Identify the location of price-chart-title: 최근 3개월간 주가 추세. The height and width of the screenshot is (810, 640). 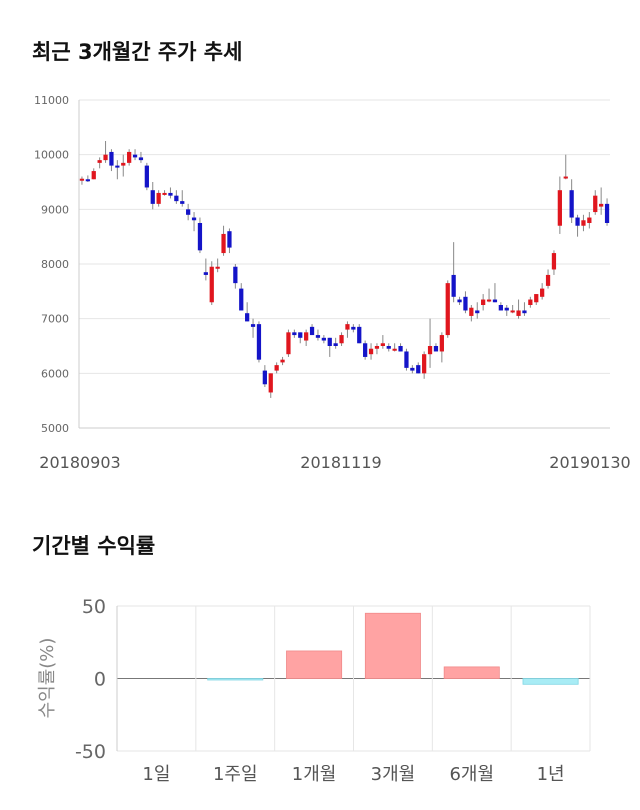
(137, 52).